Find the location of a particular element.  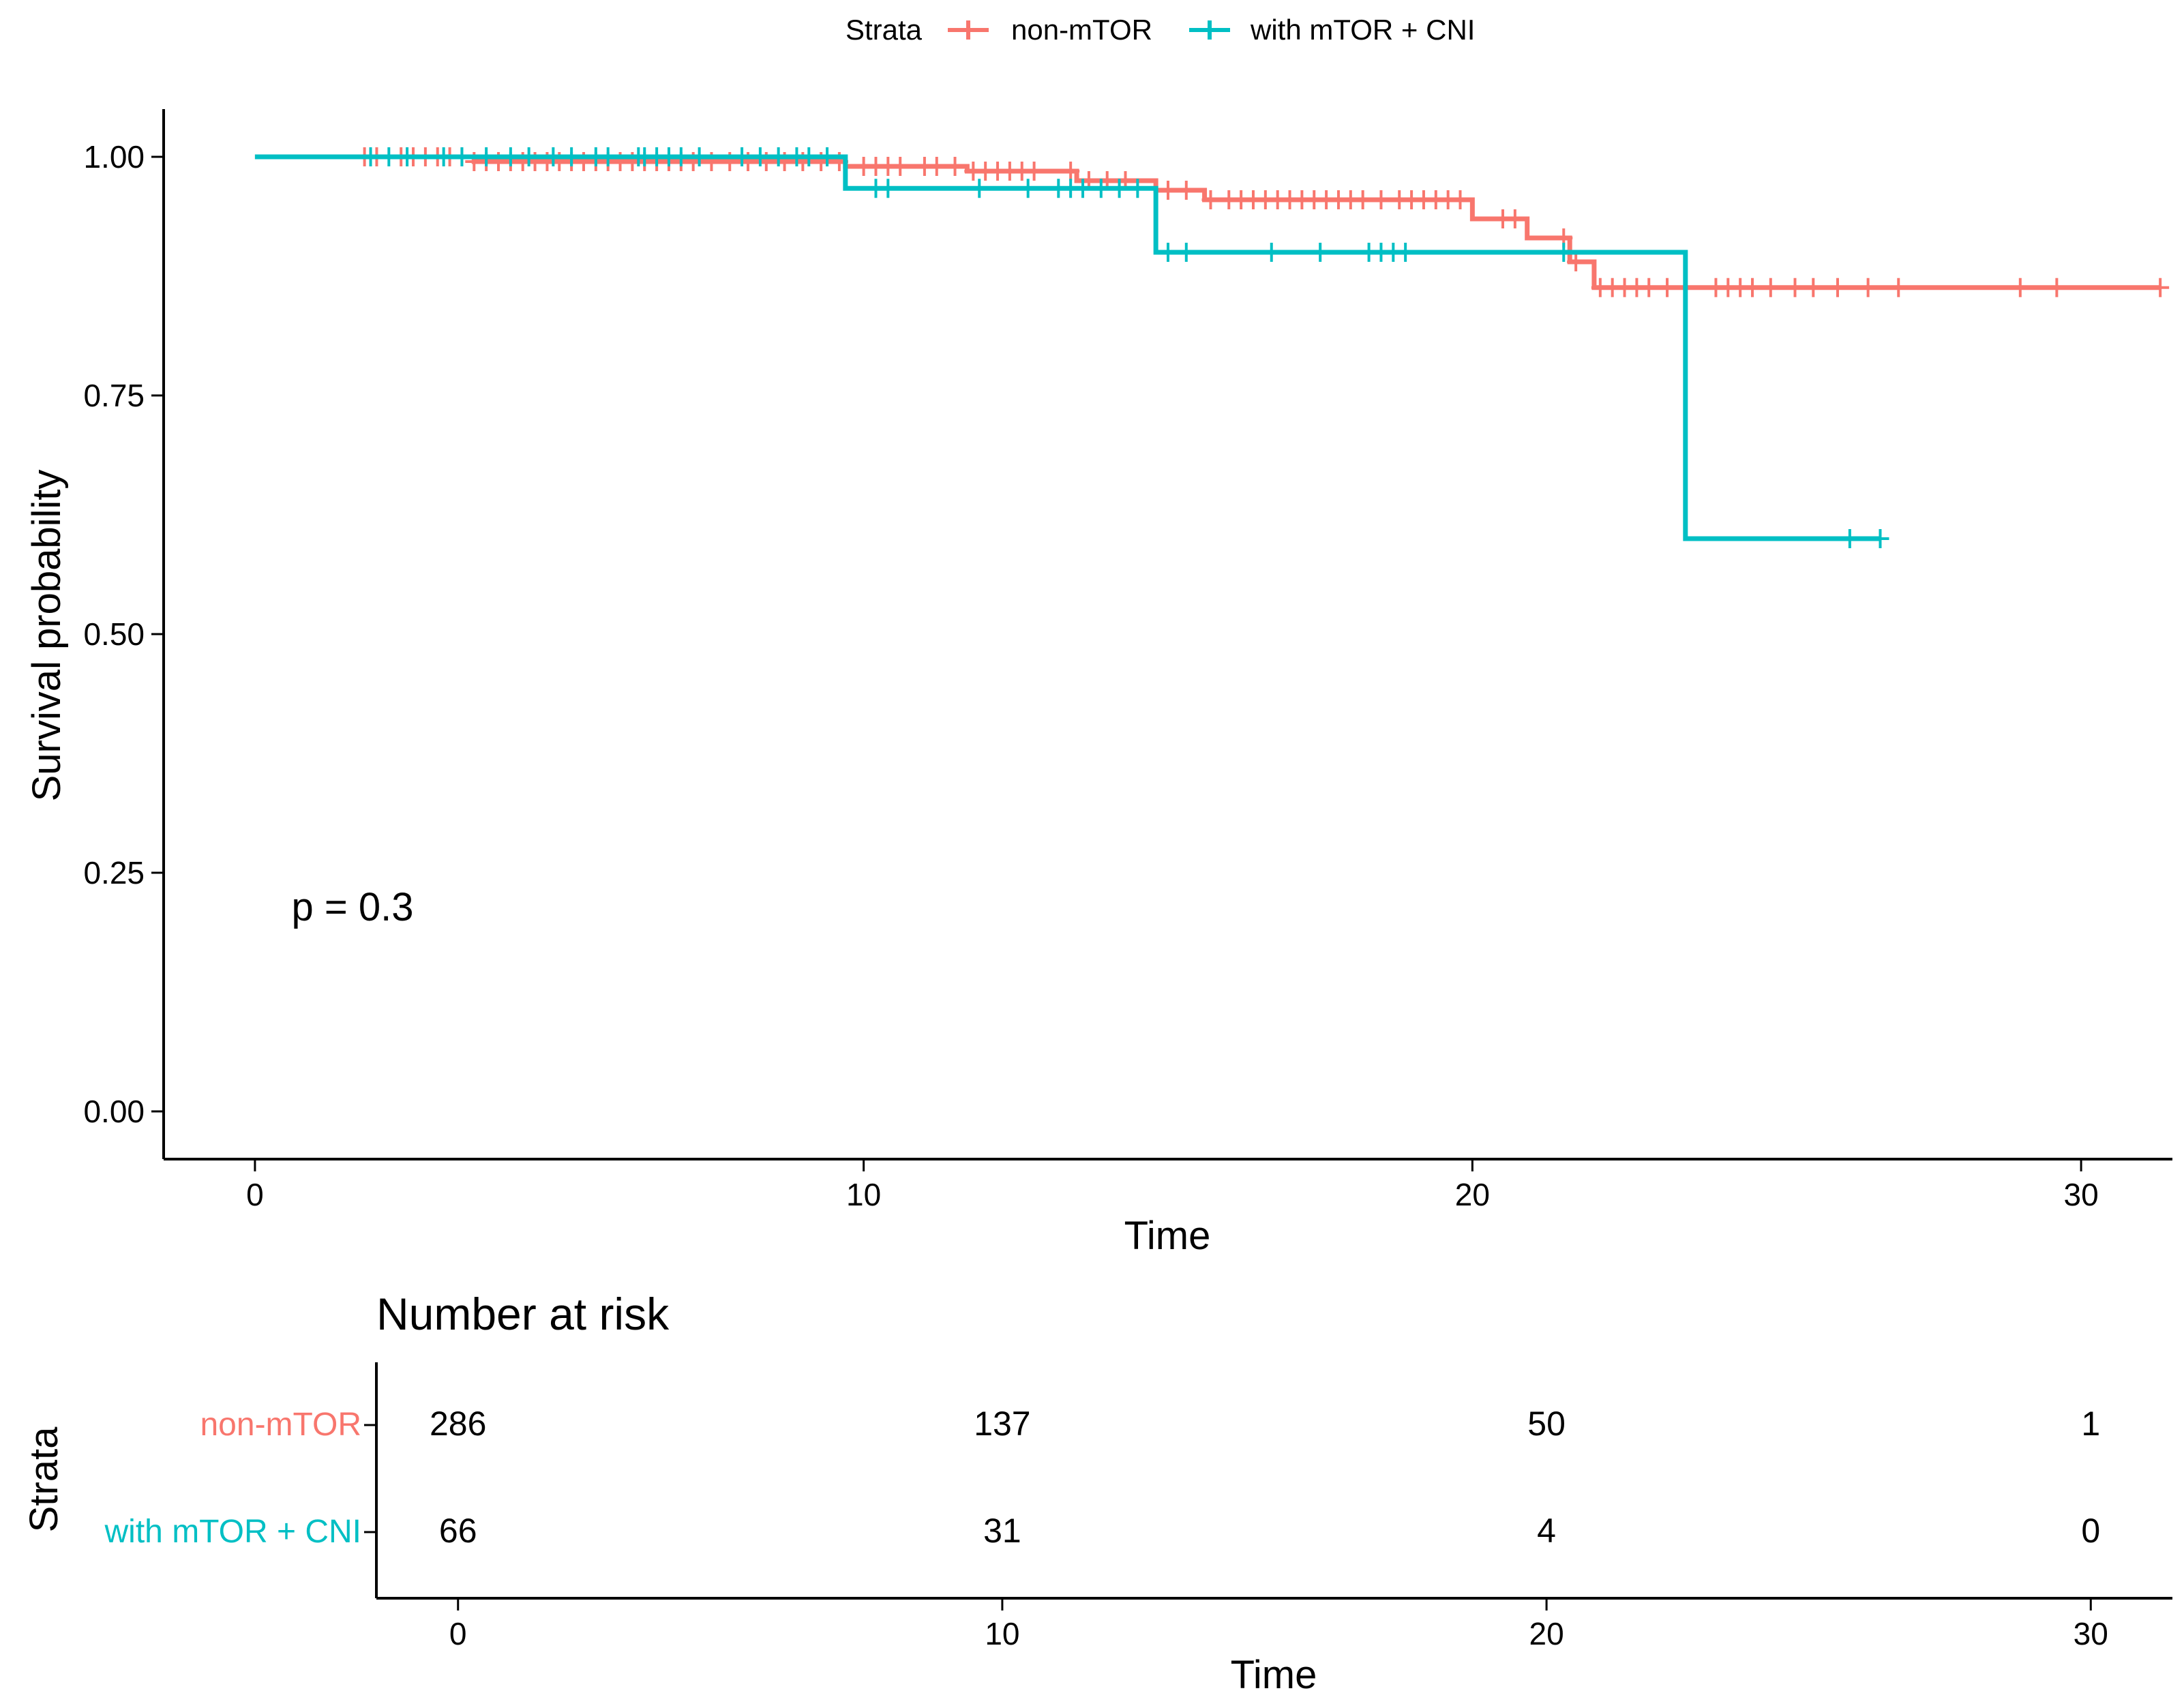

risk-cell-with-mtor-cni: 31 is located at coordinates (1002, 1531).